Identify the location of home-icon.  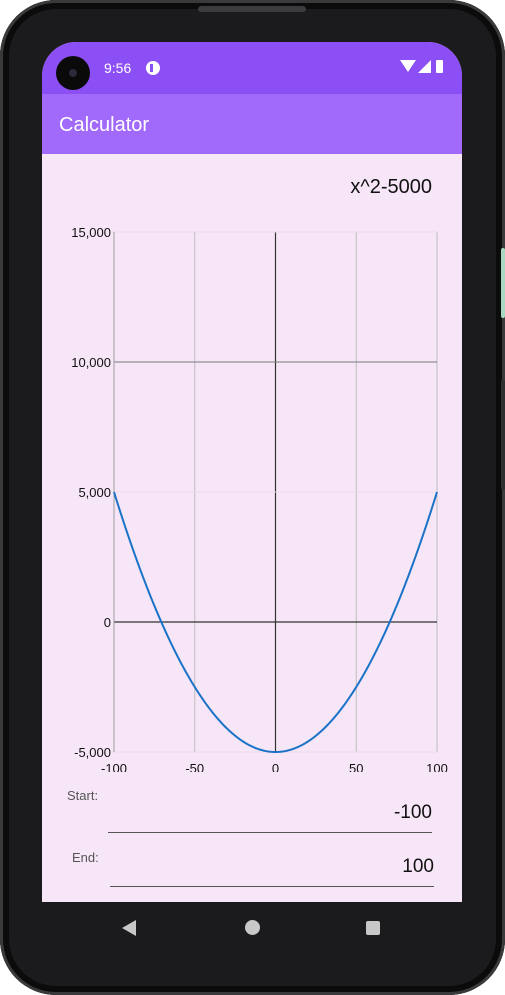
(252, 927).